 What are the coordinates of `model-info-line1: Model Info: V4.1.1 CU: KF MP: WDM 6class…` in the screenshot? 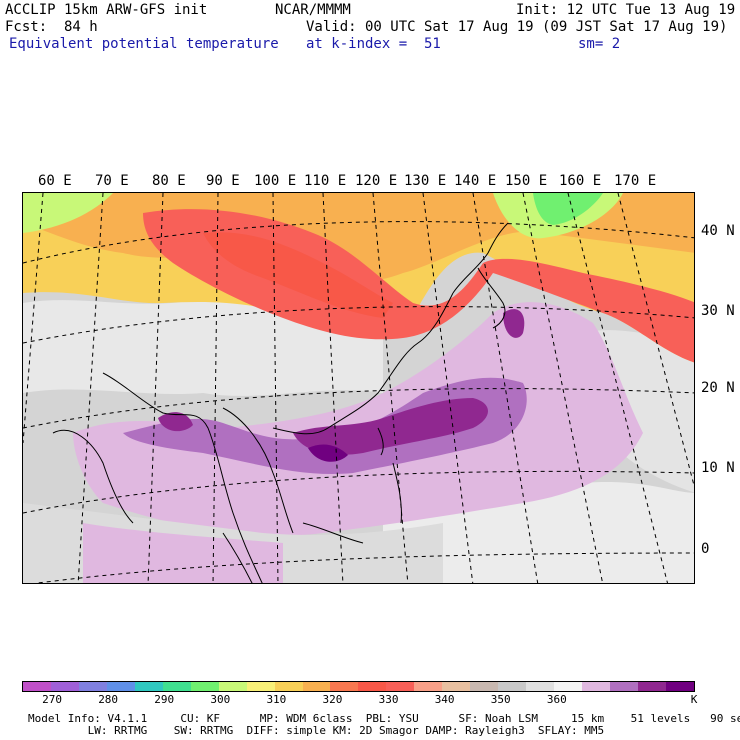 It's located at (384, 718).